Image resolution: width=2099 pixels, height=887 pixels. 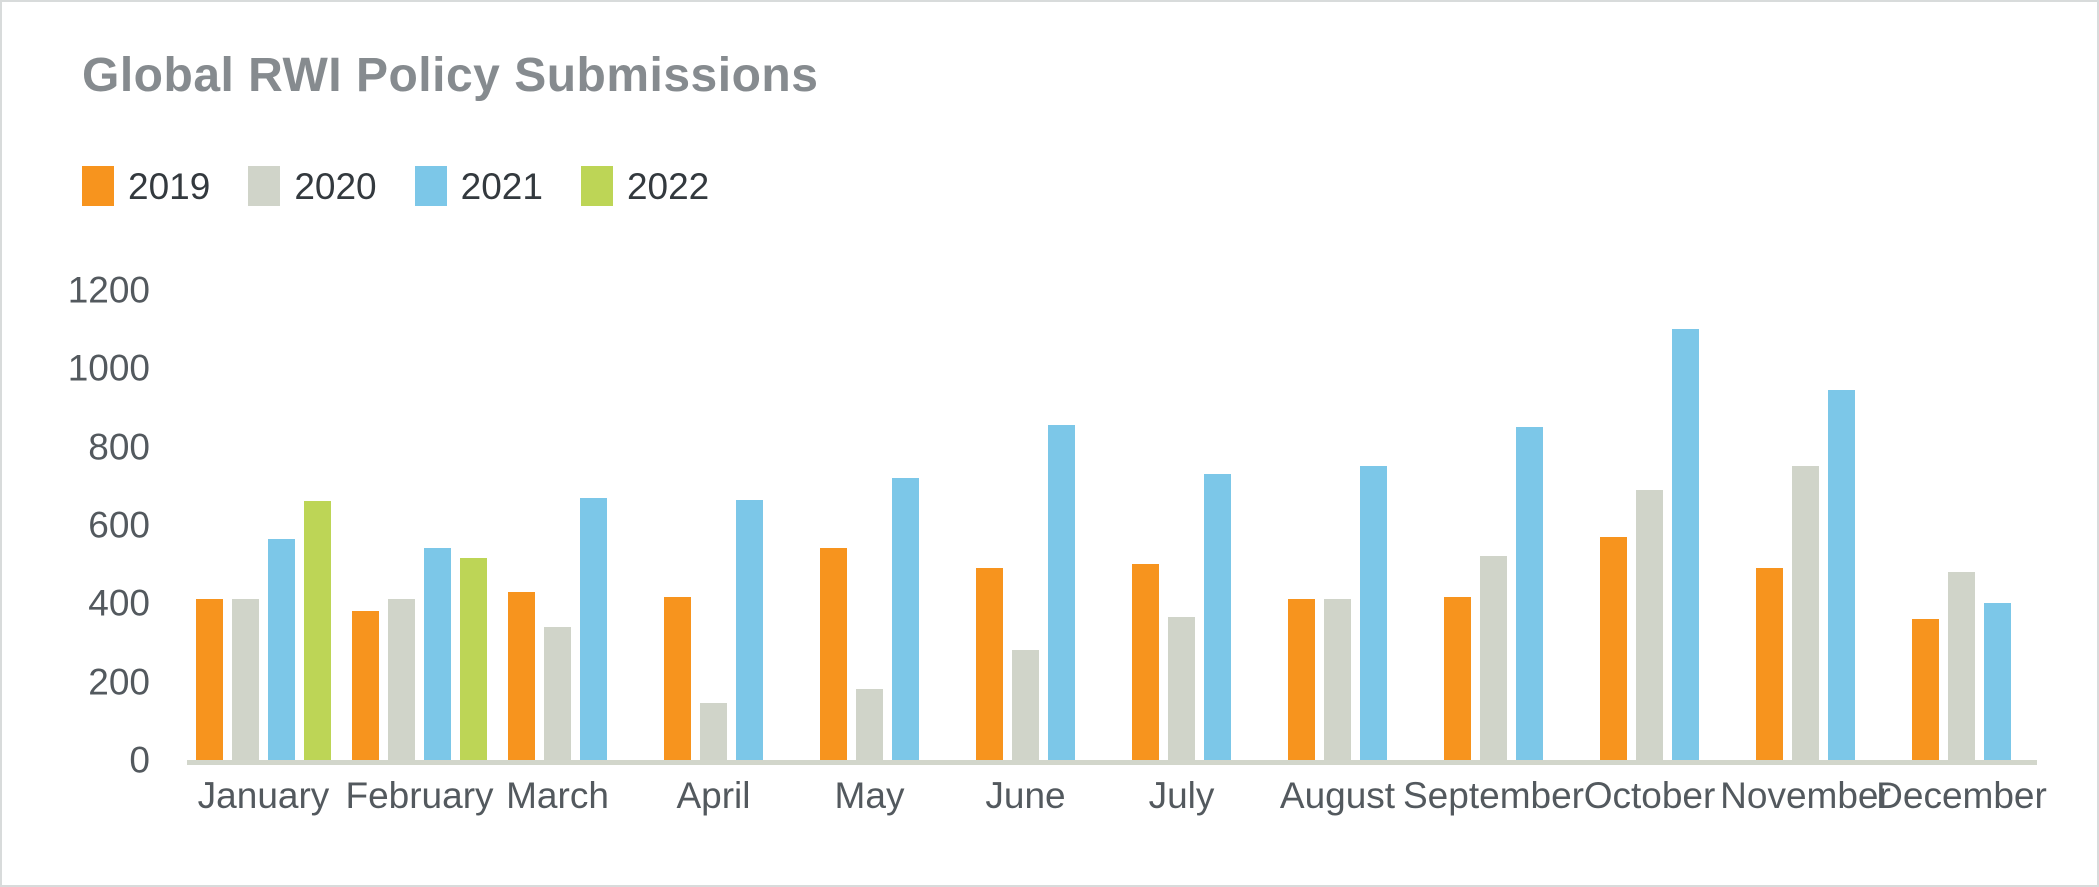 What do you see at coordinates (1961, 795) in the screenshot?
I see `x-label-december: December` at bounding box center [1961, 795].